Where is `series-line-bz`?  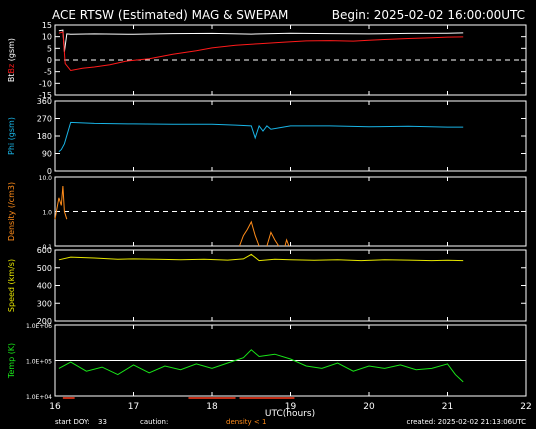 series-line-bz is located at coordinates (261, 51).